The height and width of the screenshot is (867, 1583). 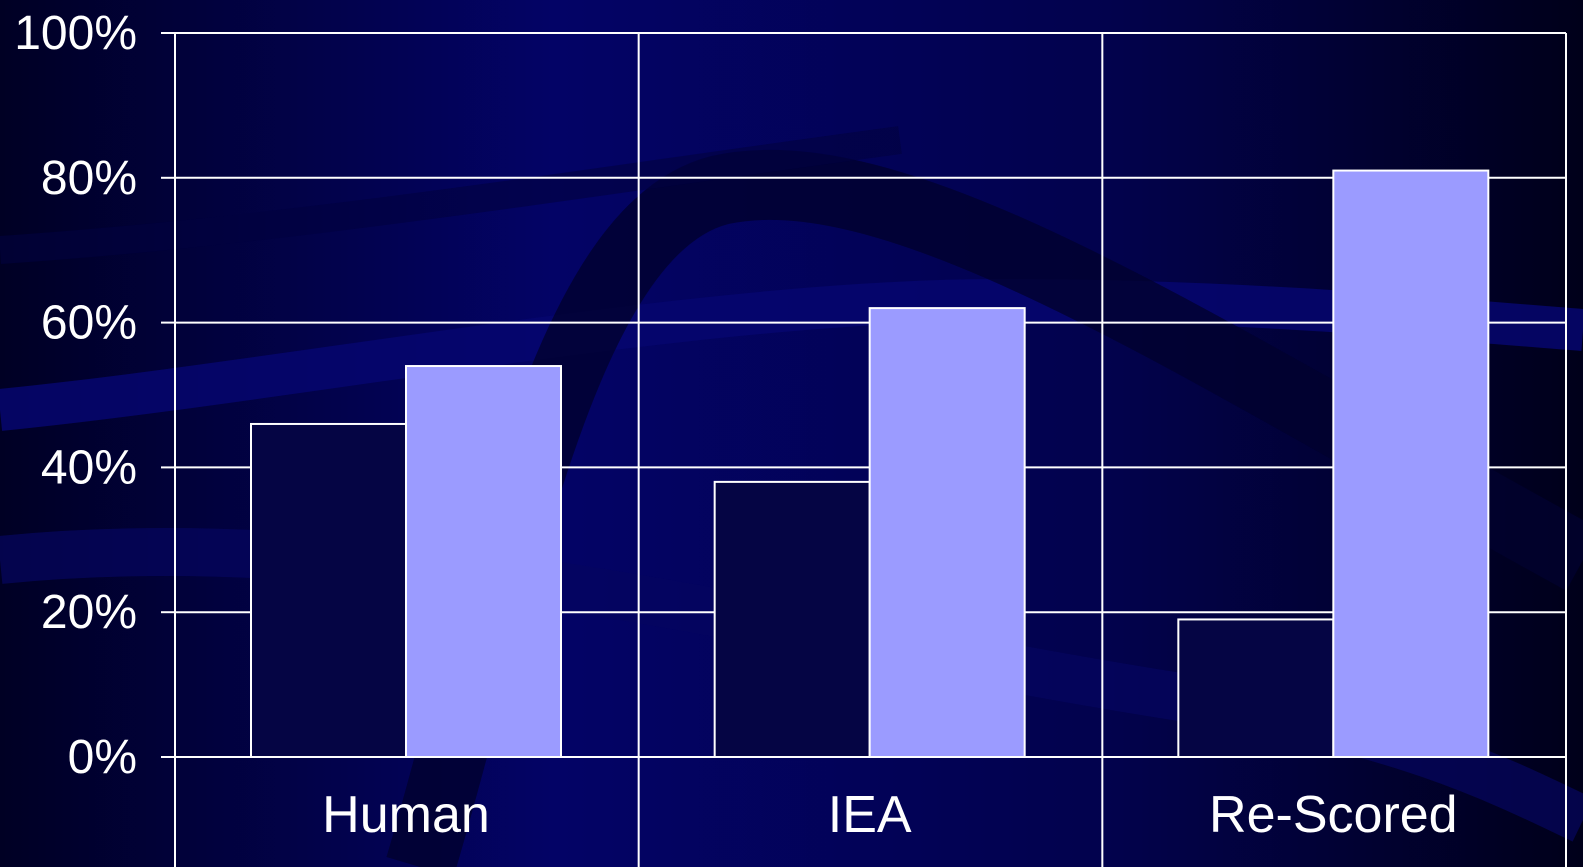 What do you see at coordinates (89, 467) in the screenshot?
I see `y-tick-label: 40%` at bounding box center [89, 467].